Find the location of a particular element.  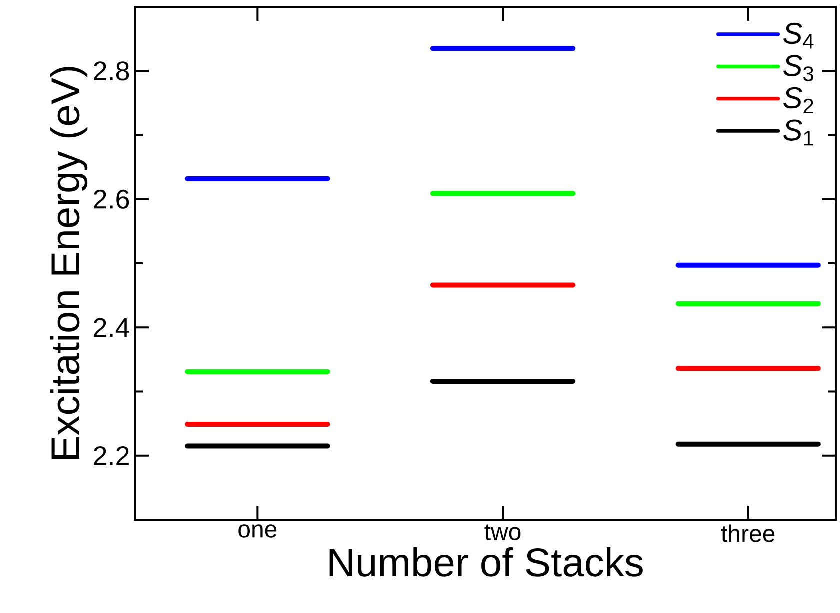

legend-label: S$_{4}$ is located at coordinates (799, 35).